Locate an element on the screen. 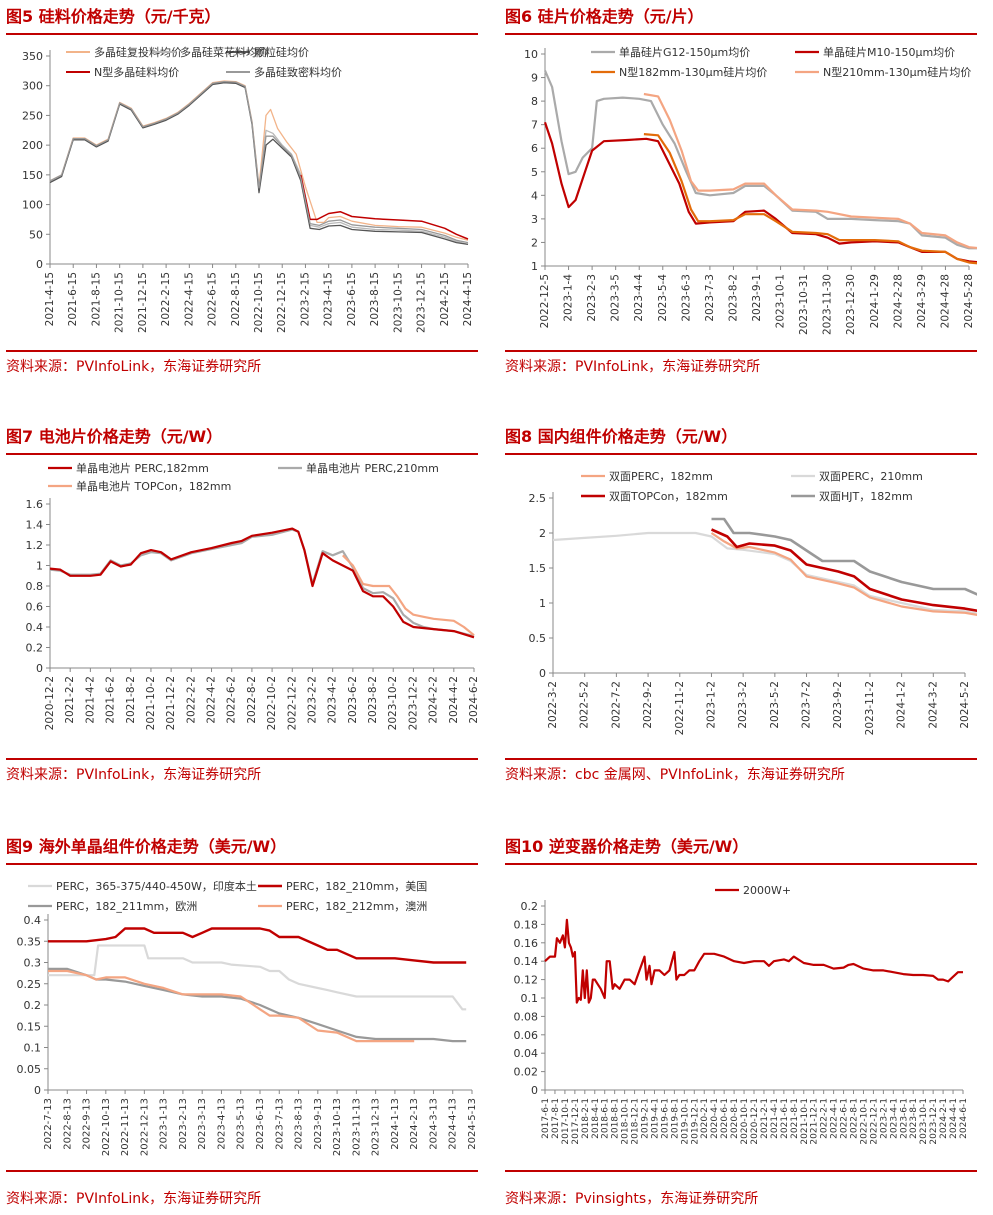 This screenshot has height=1215, width=993. x-tick-label: 2023-11-2 is located at coordinates (870, 708).